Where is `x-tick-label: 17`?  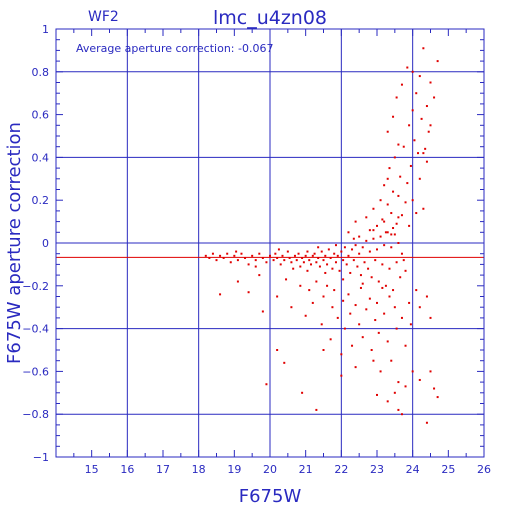 x-tick-label: 17 is located at coordinates (163, 469).